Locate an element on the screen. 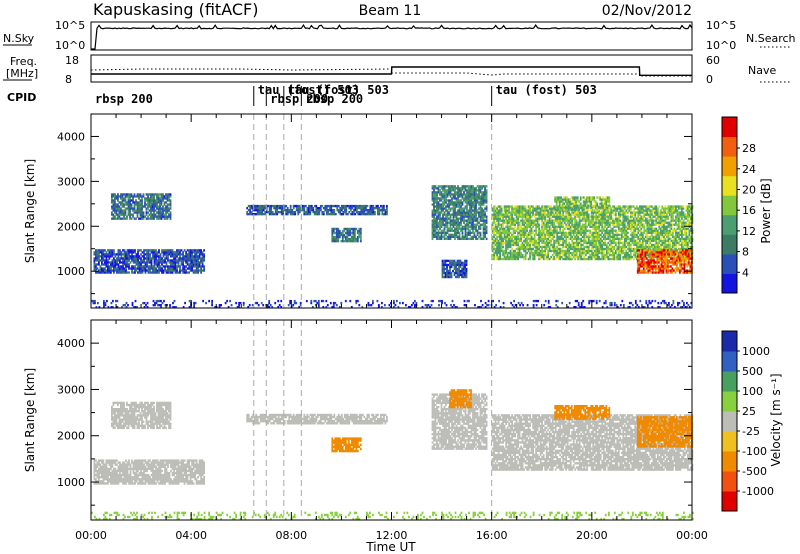 Image resolution: width=800 pixels, height=554 pixels. beam-title: Beam 11 is located at coordinates (390, 11).